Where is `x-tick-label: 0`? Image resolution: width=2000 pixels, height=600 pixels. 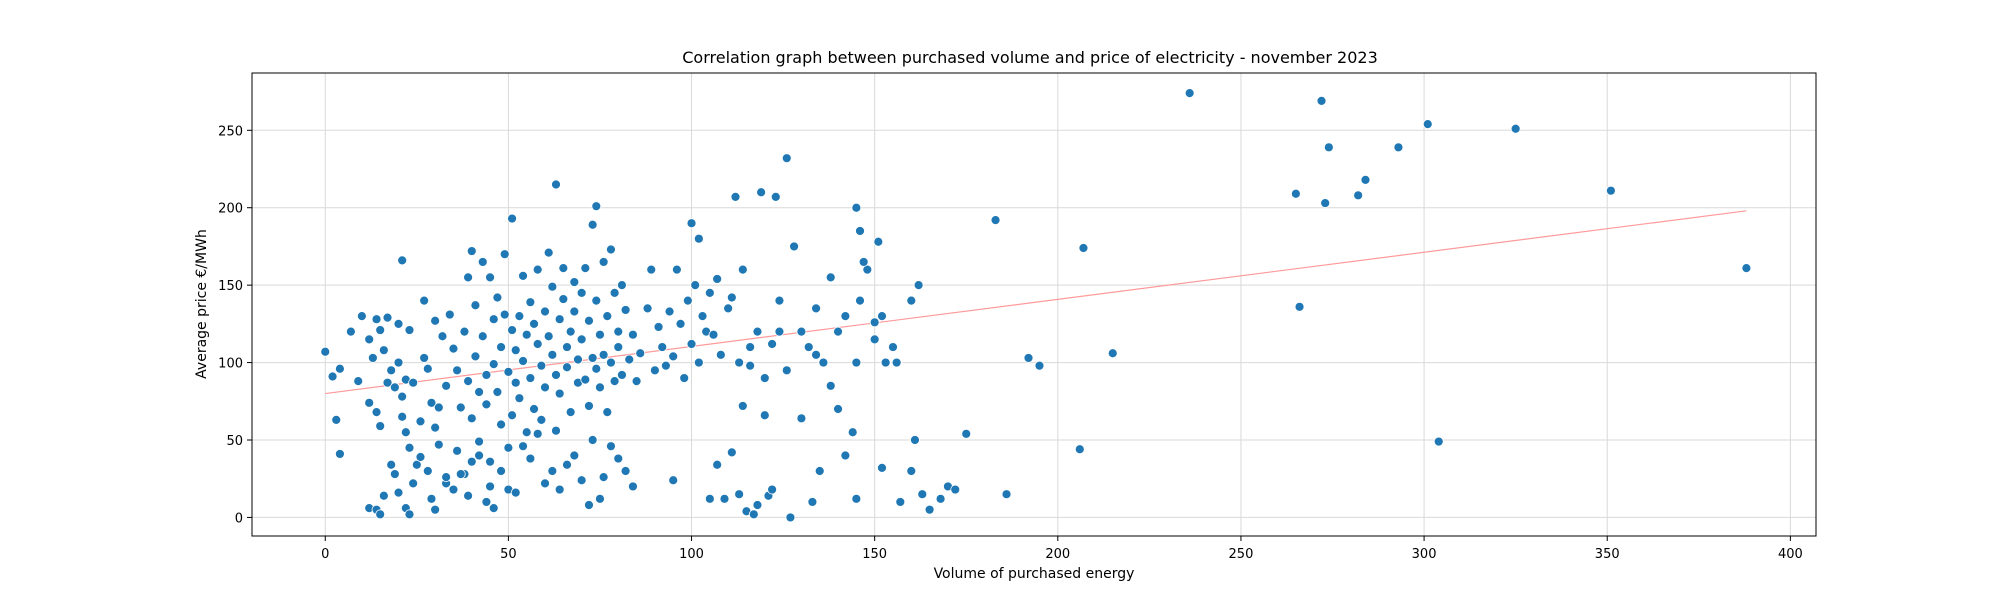 x-tick-label: 0 is located at coordinates (325, 554).